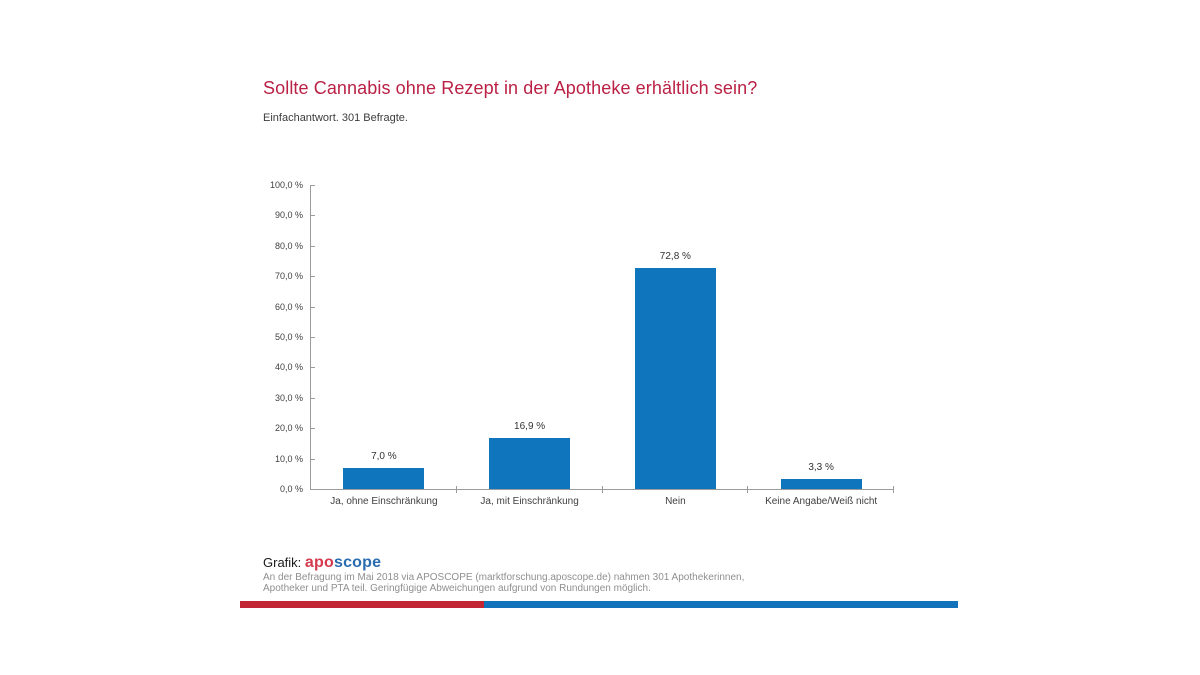 The image size is (1200, 675). I want to click on y-axis-tick-label: 40,0 %, so click(288, 367).